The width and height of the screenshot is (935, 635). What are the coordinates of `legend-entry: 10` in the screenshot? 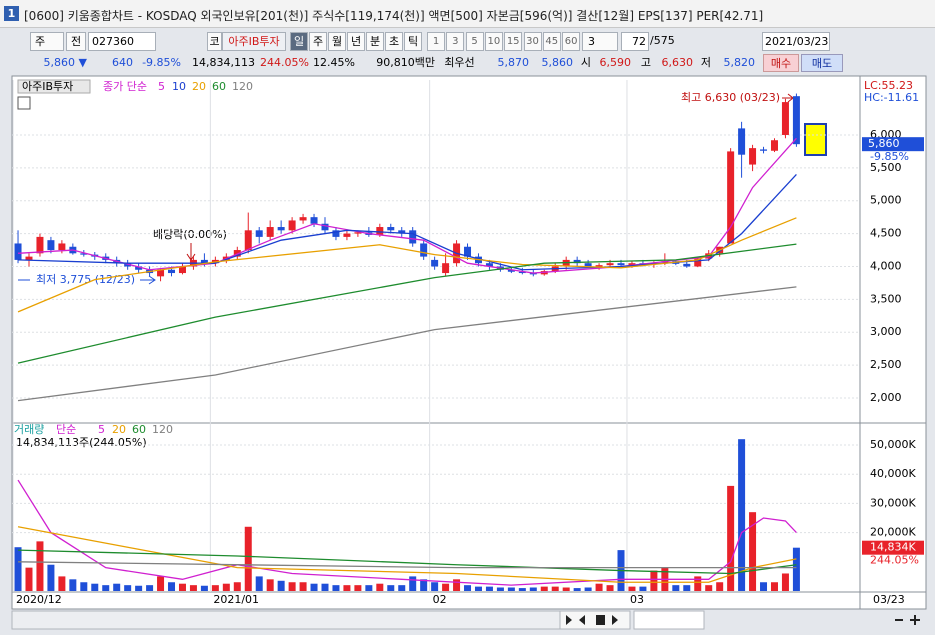 It's located at (179, 86).